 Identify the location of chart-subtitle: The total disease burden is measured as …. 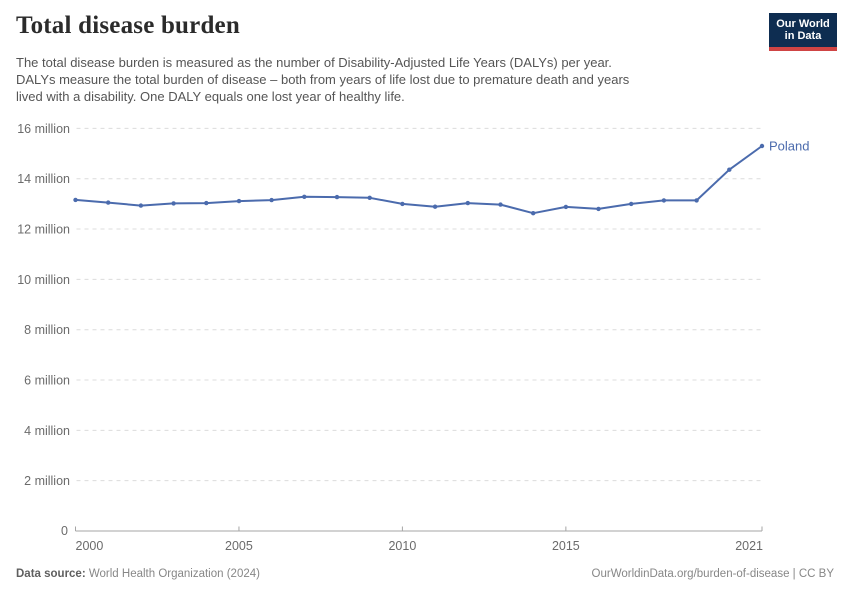
(323, 79).